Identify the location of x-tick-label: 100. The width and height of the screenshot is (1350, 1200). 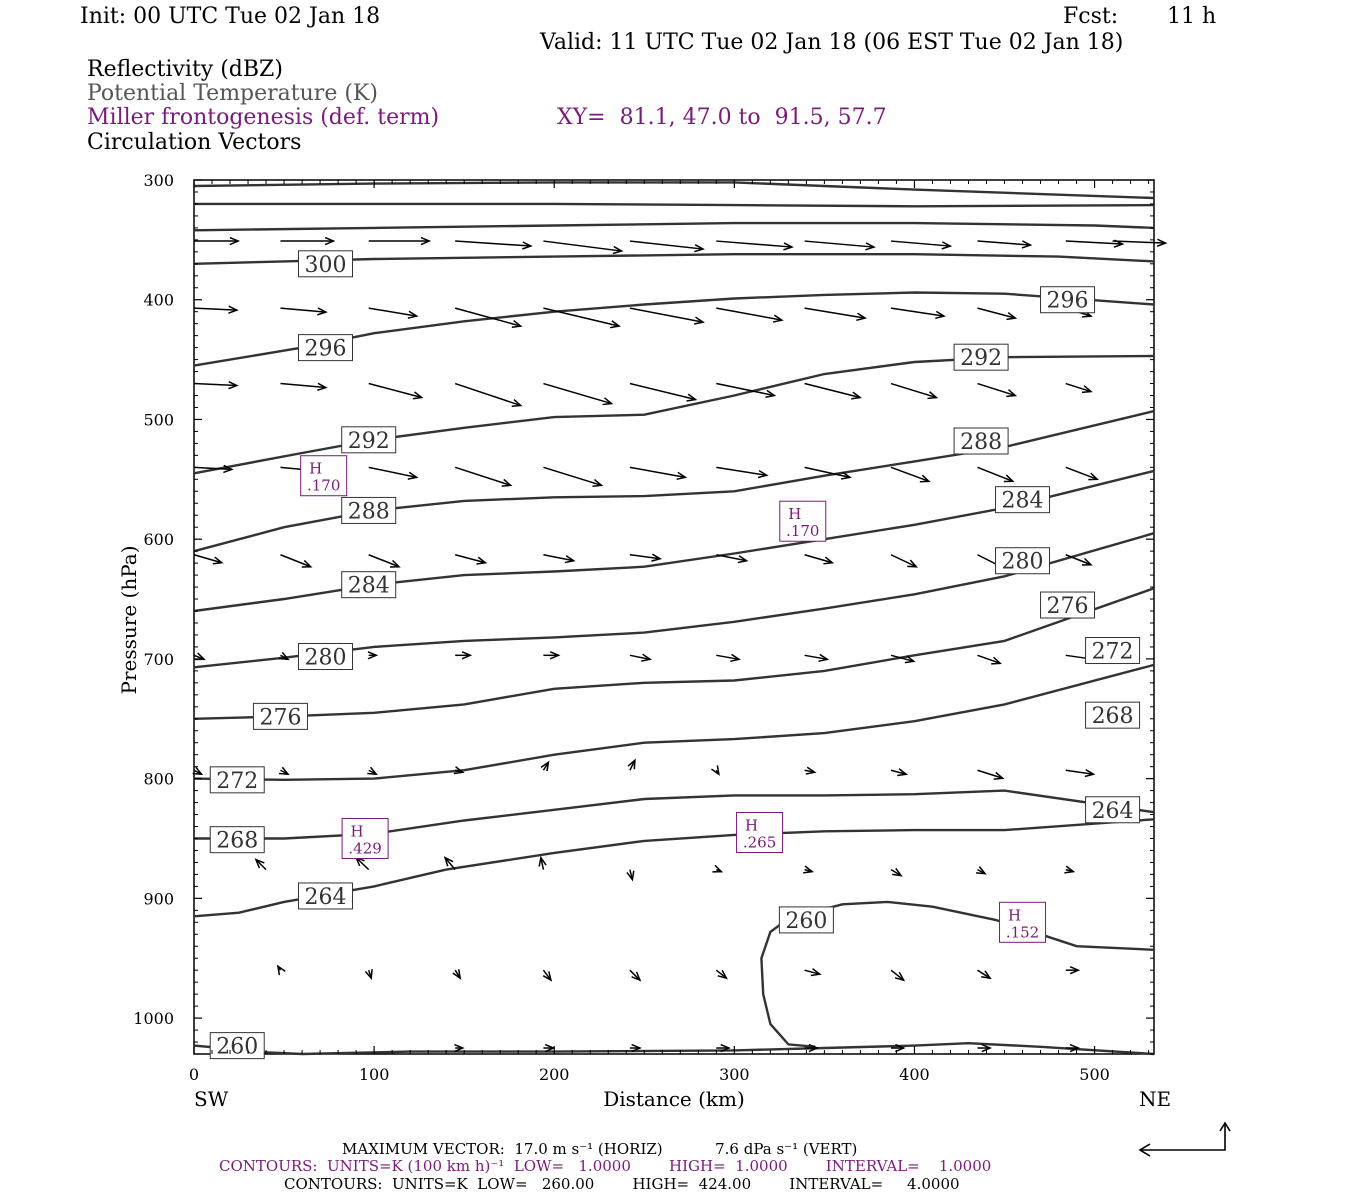
(374, 1074).